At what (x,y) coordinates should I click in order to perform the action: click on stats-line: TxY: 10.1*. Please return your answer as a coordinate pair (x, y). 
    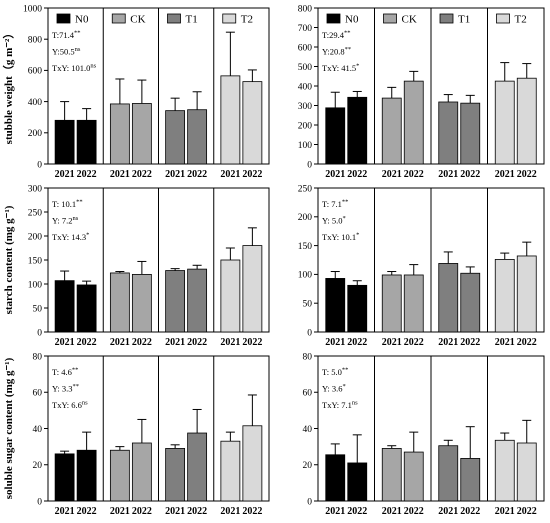
    Looking at the image, I should click on (340, 237).